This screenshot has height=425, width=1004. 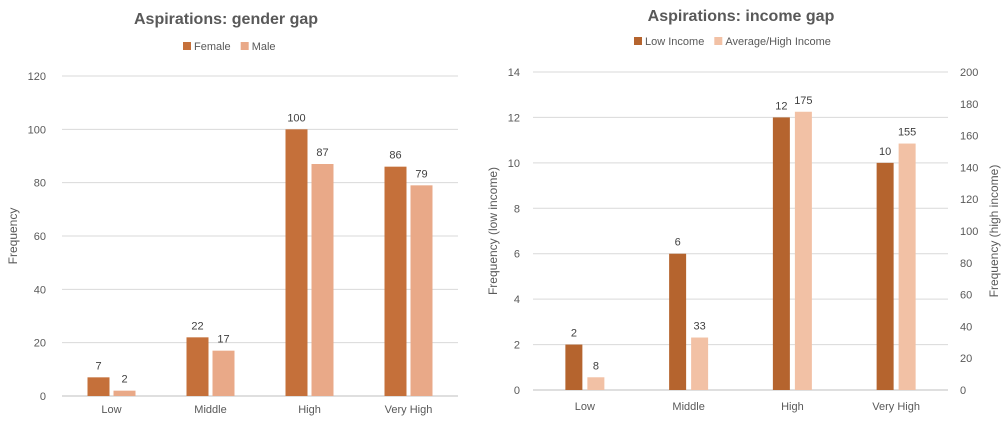 I want to click on data-label: 79, so click(x=421, y=174).